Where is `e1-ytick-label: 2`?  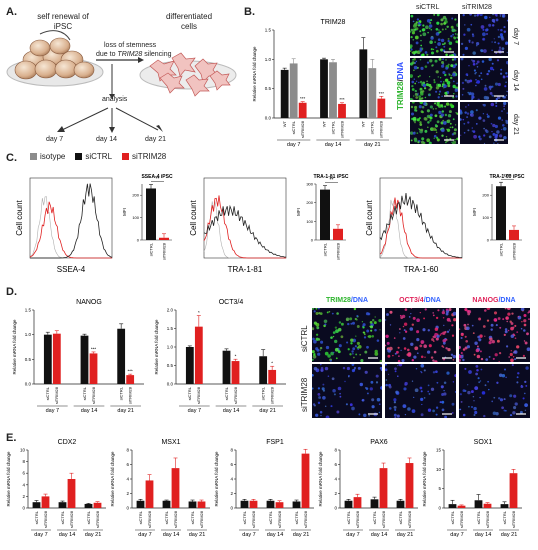 e1-ytick-label: 2 is located at coordinates (127, 493).